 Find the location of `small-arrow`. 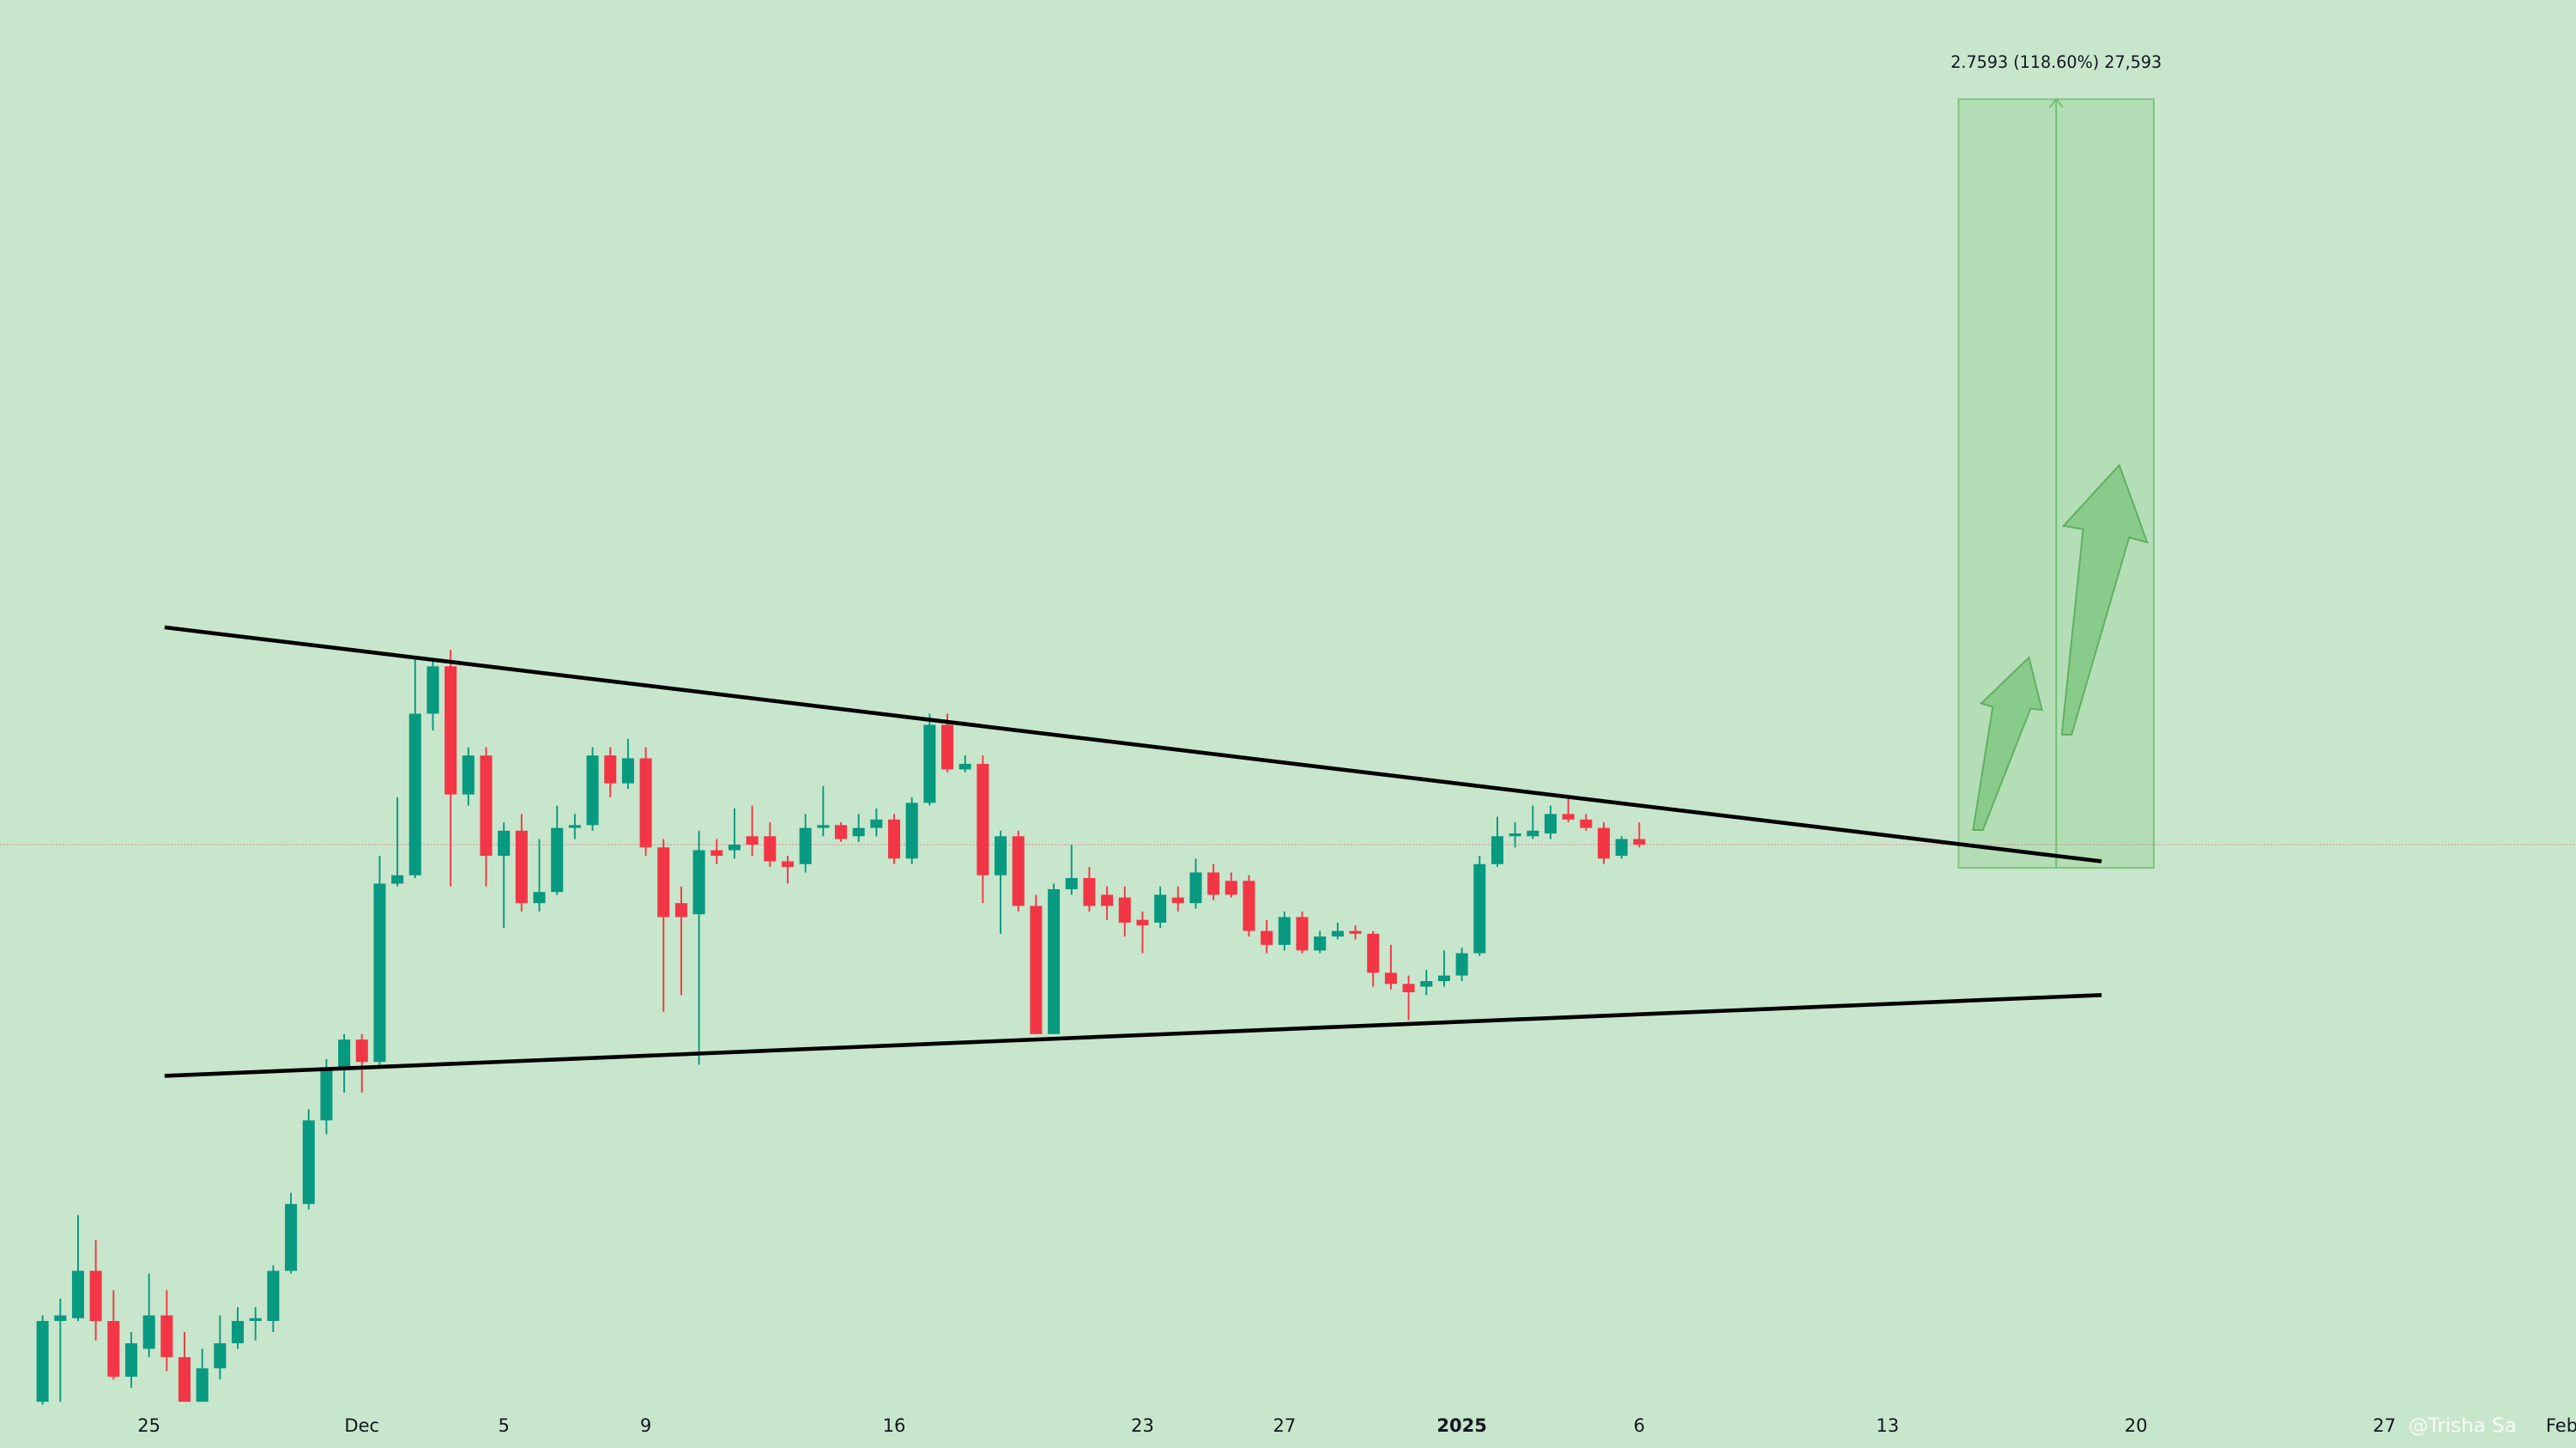

small-arrow is located at coordinates (2008, 743).